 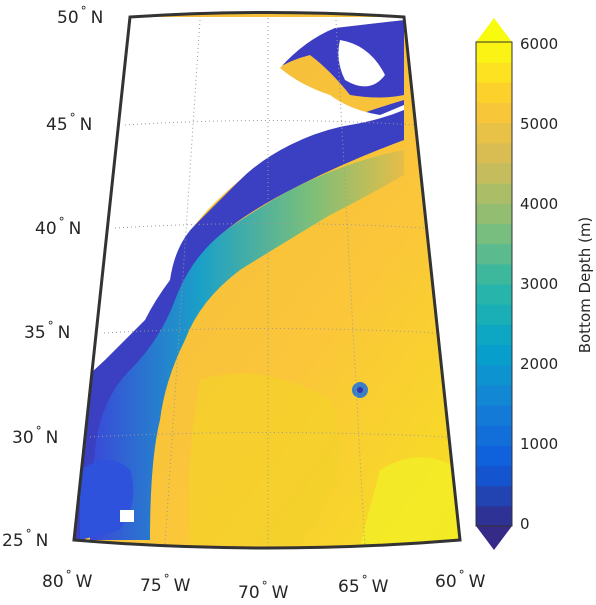 I want to click on land-bahamas, so click(x=127, y=516).